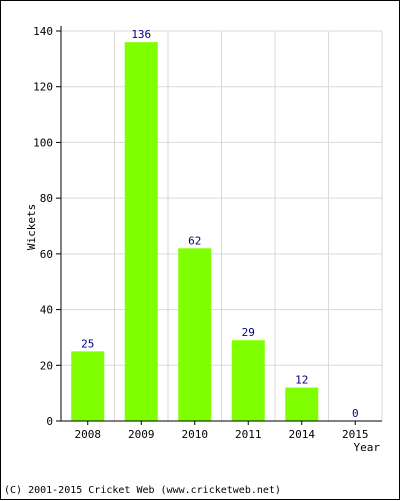 The height and width of the screenshot is (501, 400). Describe the element at coordinates (355, 413) in the screenshot. I see `data-label-2015: 0` at that location.